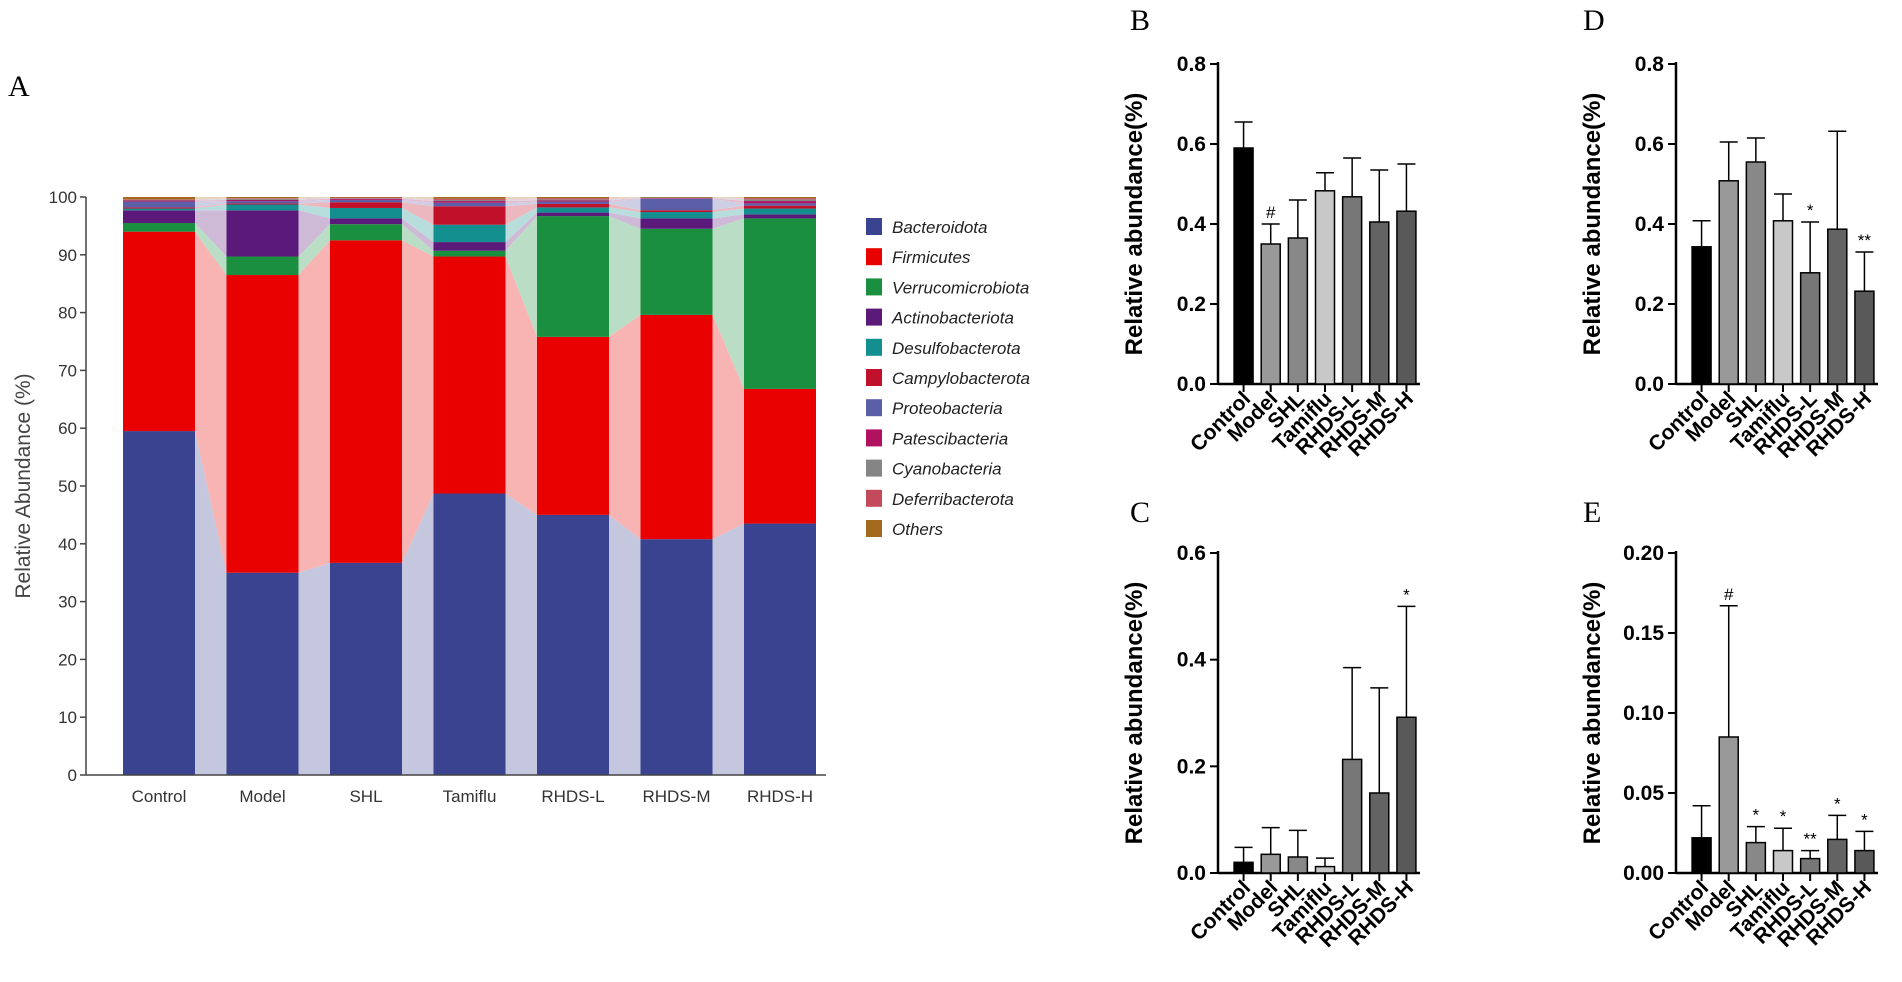 The height and width of the screenshot is (982, 1902). Describe the element at coordinates (418, 234) in the screenshot. I see `flow-band-actinobacteriota-shl` at that location.